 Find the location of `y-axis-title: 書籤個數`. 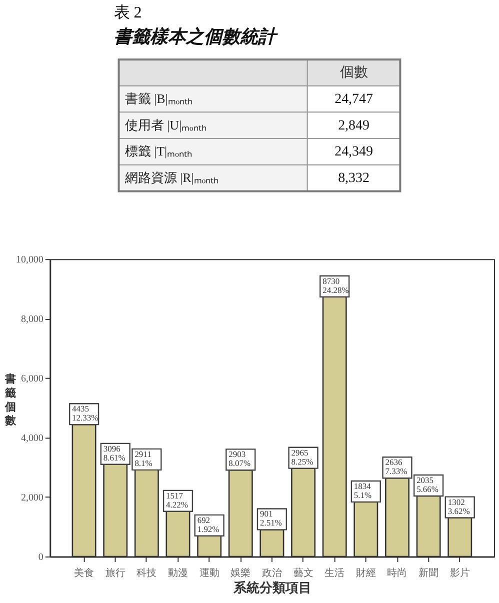

y-axis-title: 書籤個數 is located at coordinates (10, 400).